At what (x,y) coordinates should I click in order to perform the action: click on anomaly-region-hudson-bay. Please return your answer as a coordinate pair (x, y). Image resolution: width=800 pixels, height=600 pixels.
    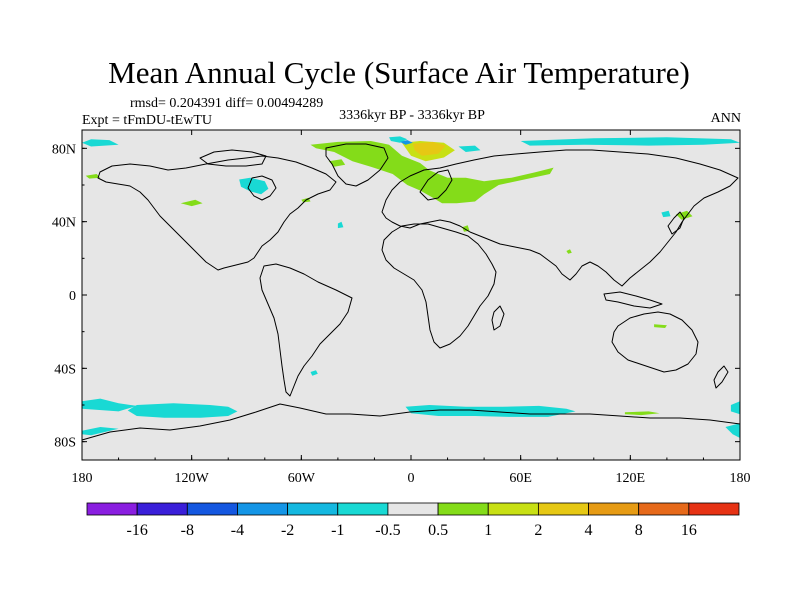
    Looking at the image, I should click on (254, 186).